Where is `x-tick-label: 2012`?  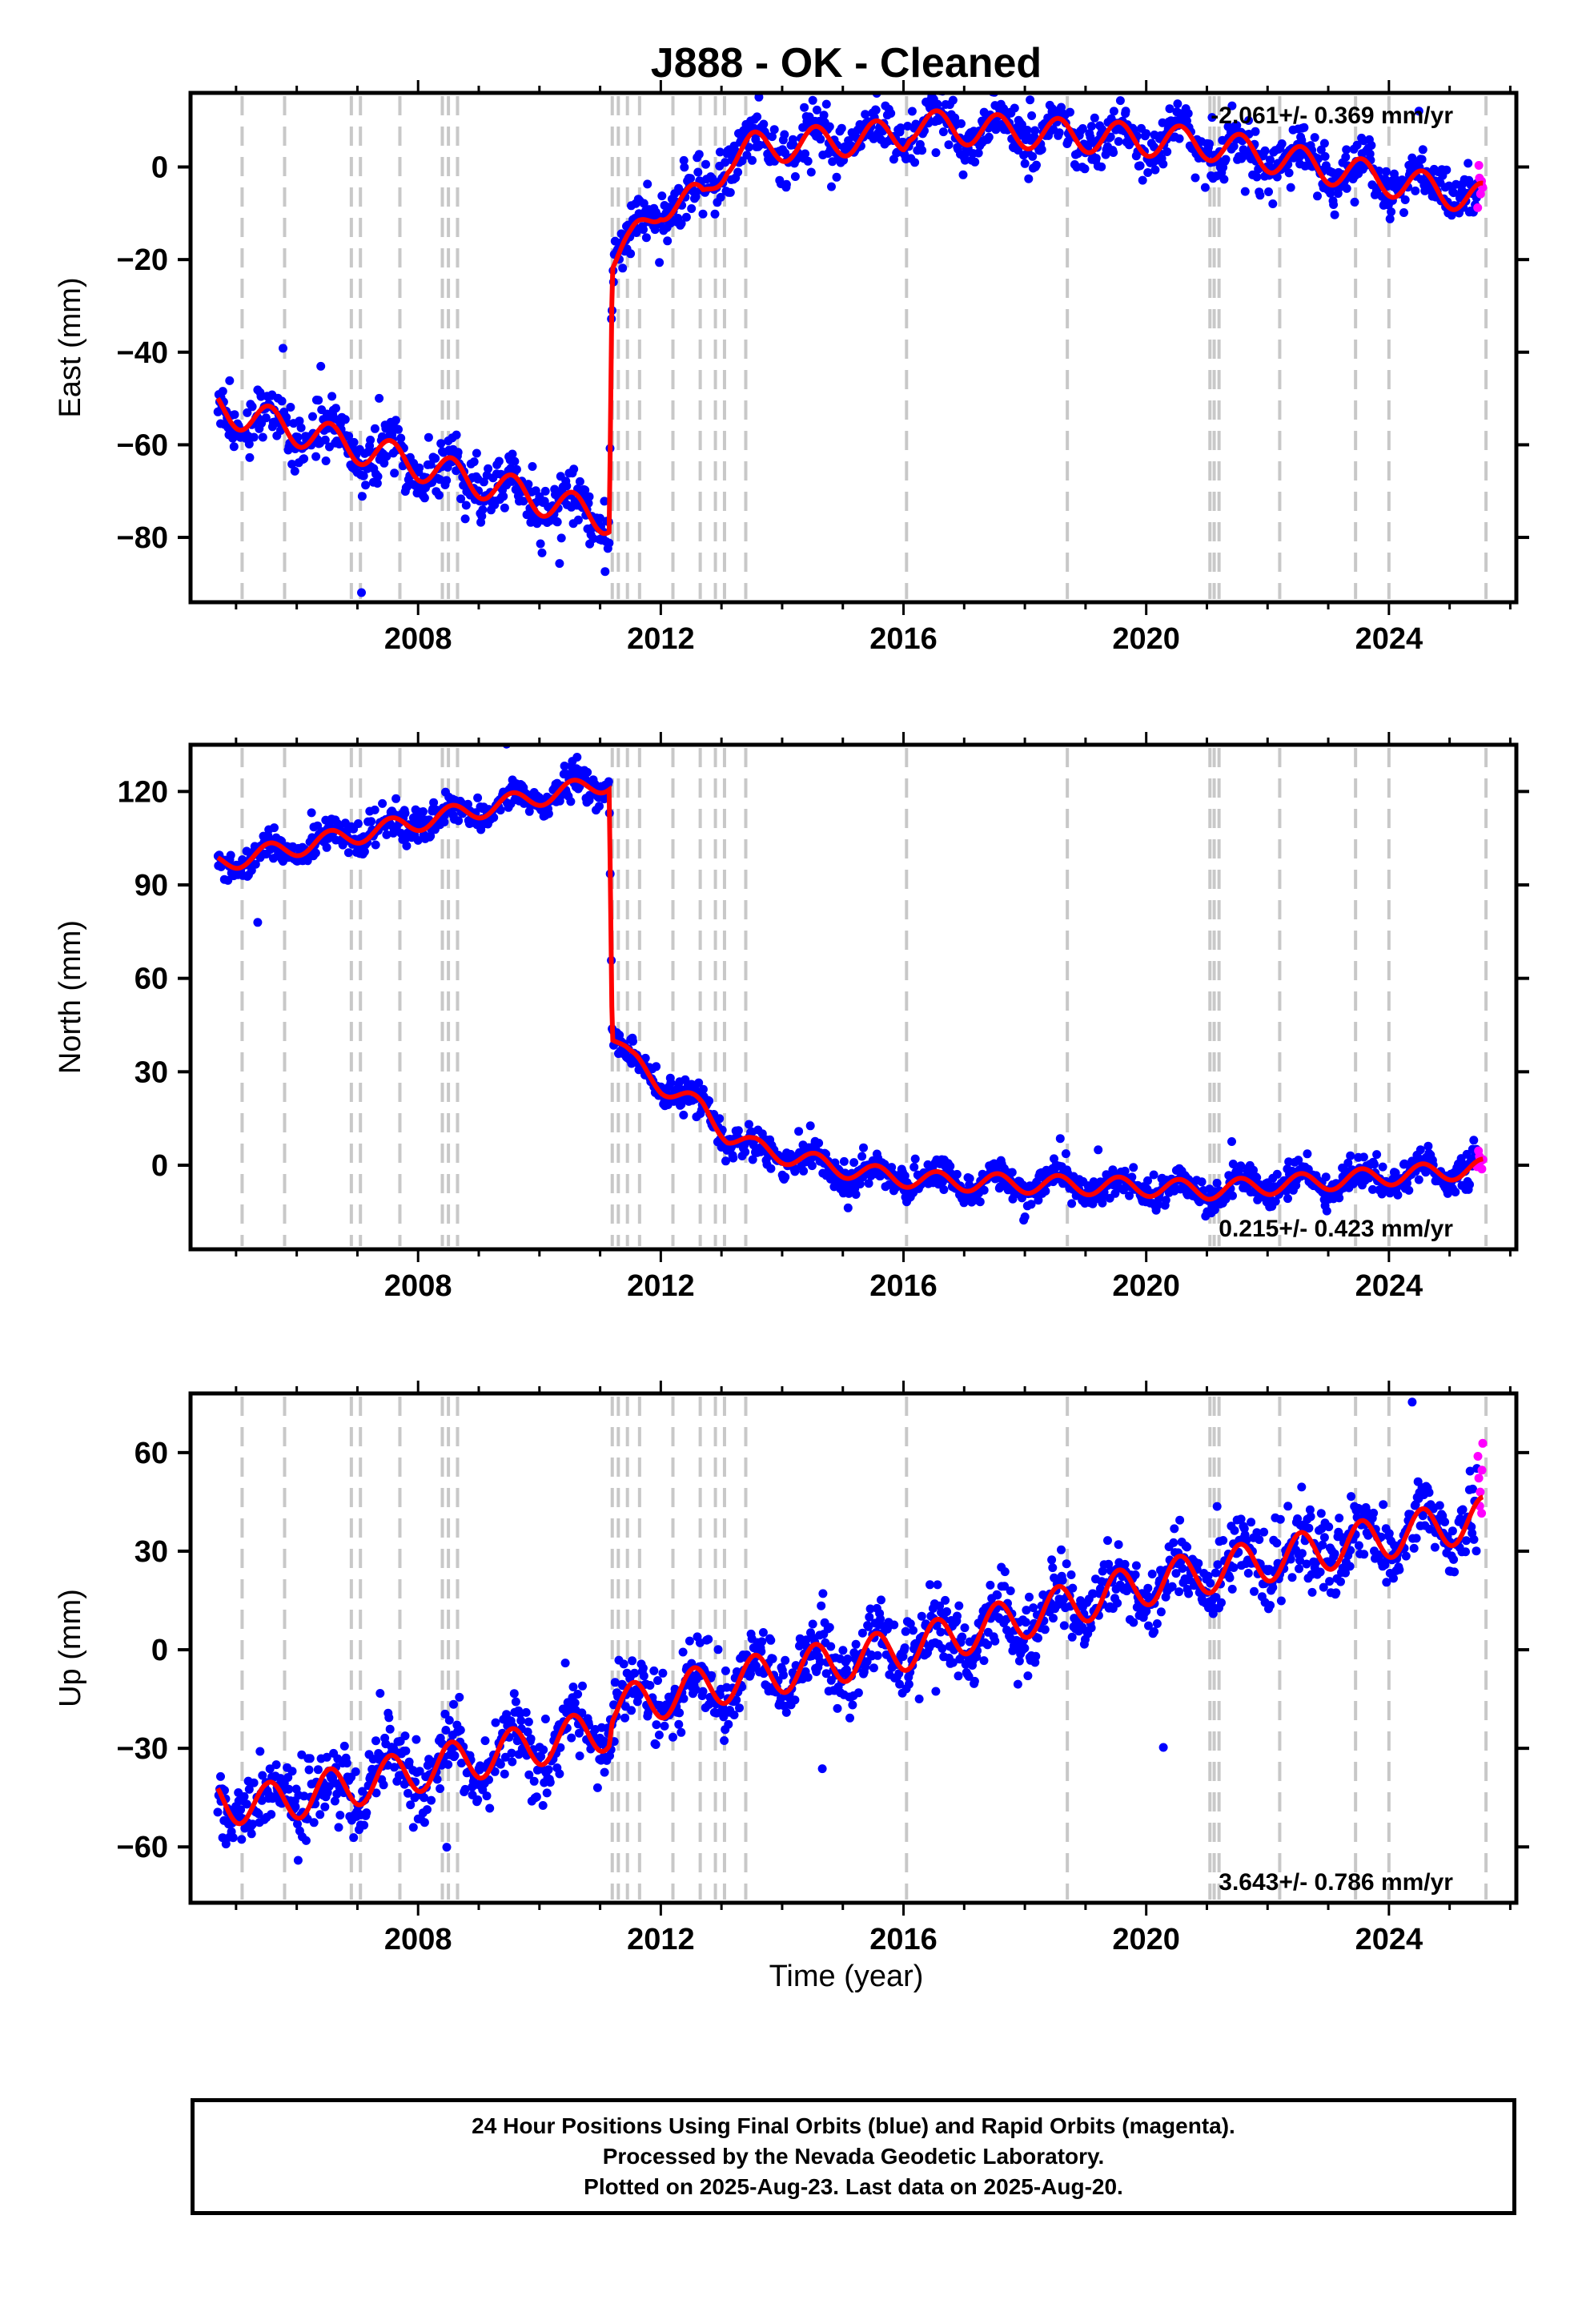
x-tick-label: 2012 is located at coordinates (661, 1940).